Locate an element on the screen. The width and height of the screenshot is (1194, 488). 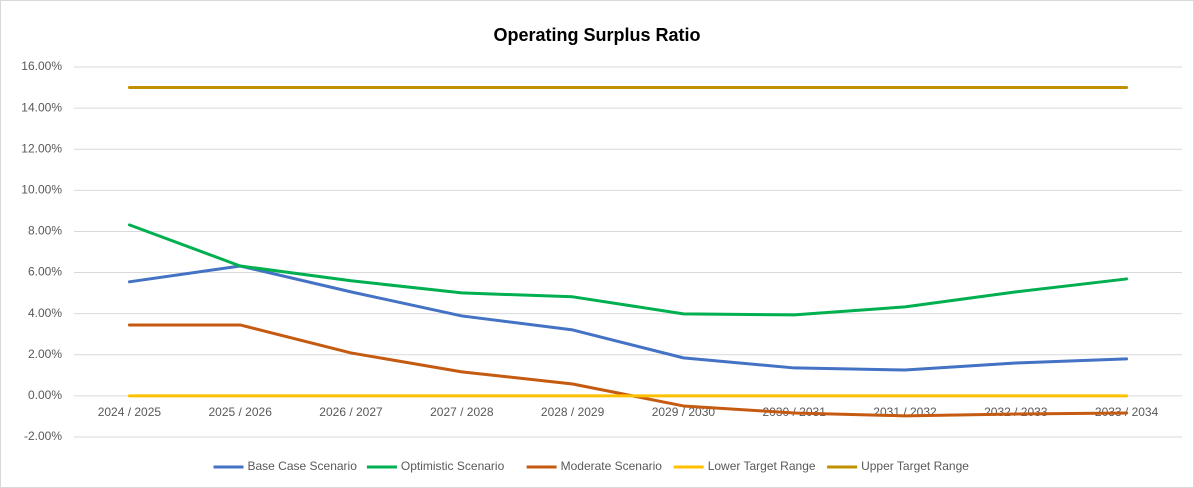
y-tick-label: 6.00% is located at coordinates (45, 272).